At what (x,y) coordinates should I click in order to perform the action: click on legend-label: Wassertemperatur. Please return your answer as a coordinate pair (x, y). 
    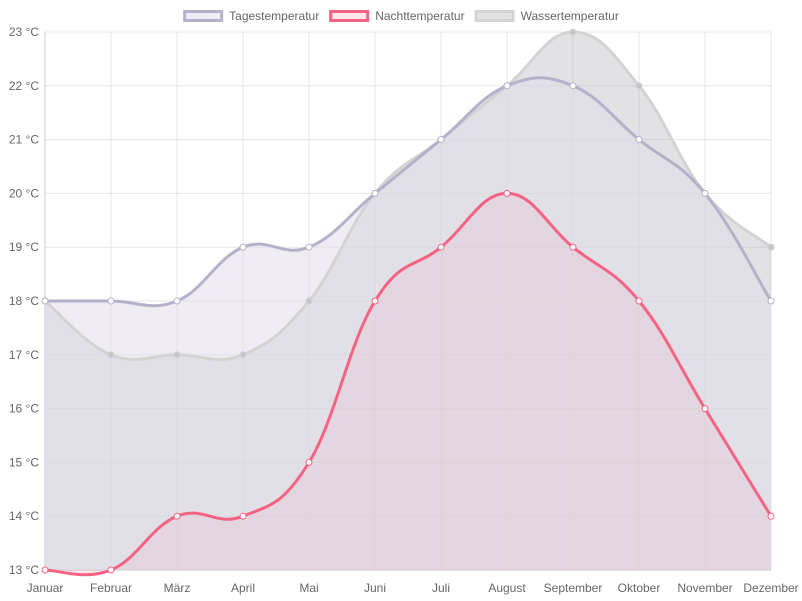
    Looking at the image, I should click on (570, 16).